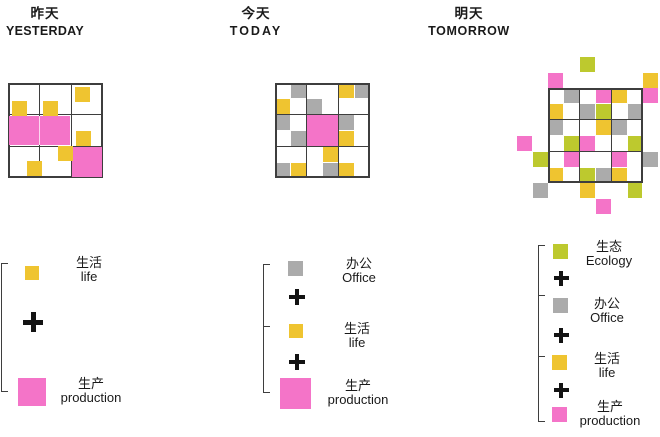 This screenshot has width=660, height=437. I want to click on header-yesterday-zh: 昨天, so click(45, 13).